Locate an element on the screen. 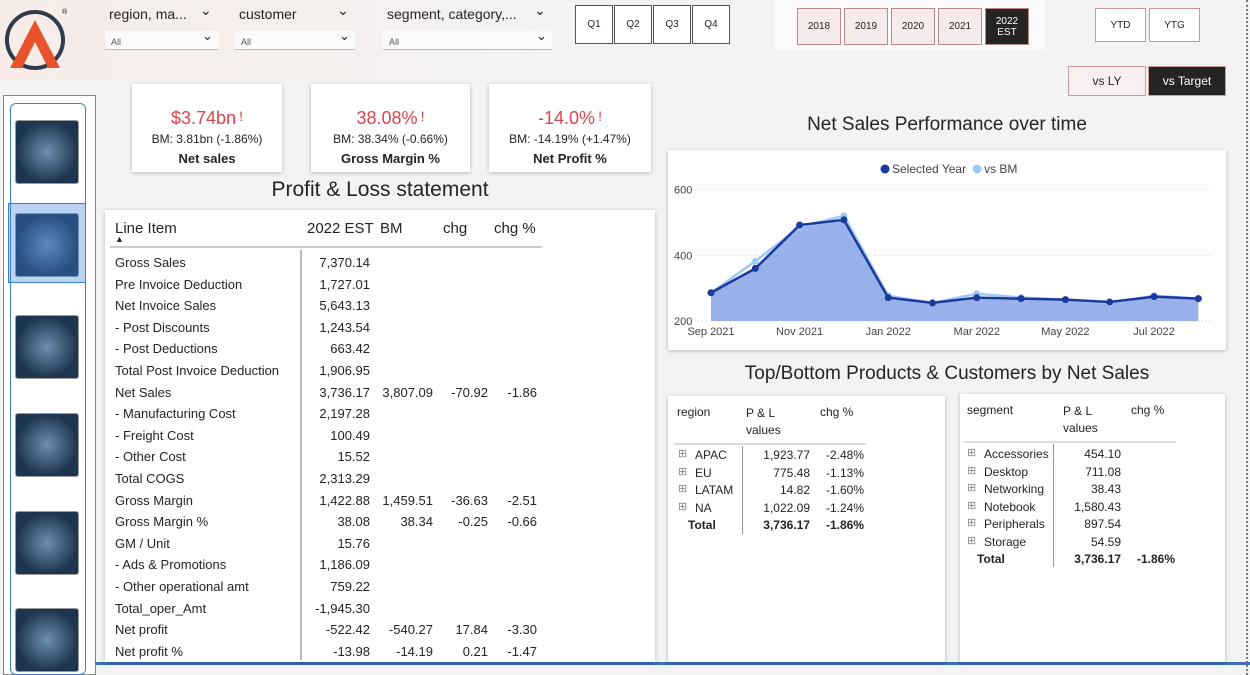 Image resolution: width=1250 pixels, height=675 pixels. pnl-line-item: Total_oper_Amt is located at coordinates (161, 608).